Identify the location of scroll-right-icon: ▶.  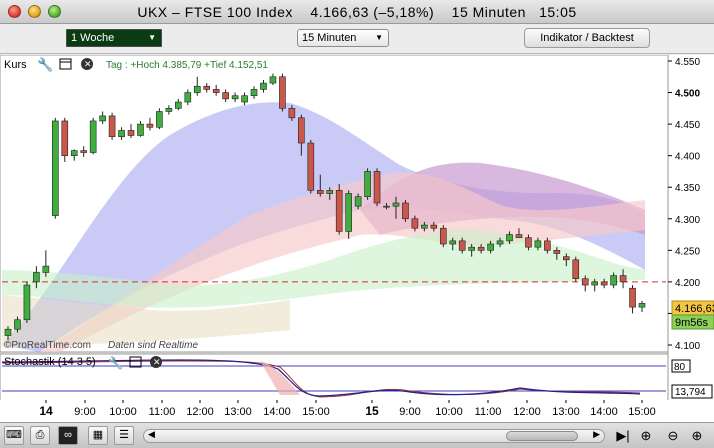
(596, 434).